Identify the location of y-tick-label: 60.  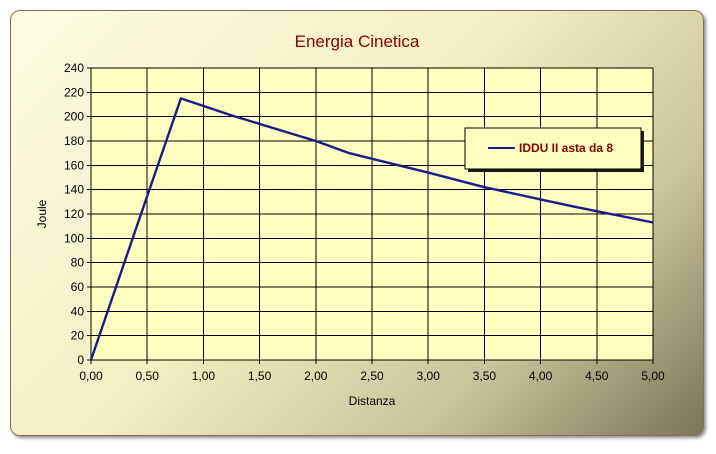
(78, 287).